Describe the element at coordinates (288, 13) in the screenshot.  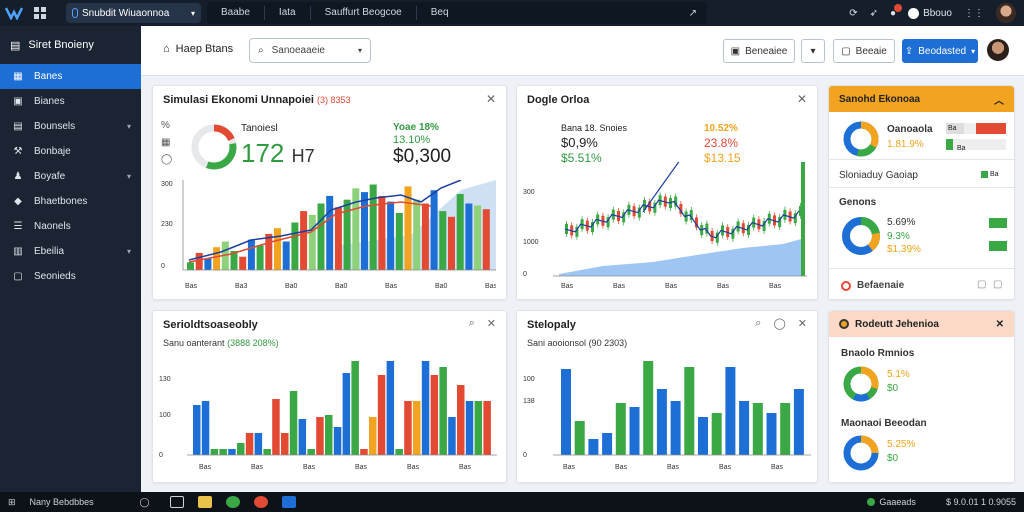
I see `tab-2: Iata` at that location.